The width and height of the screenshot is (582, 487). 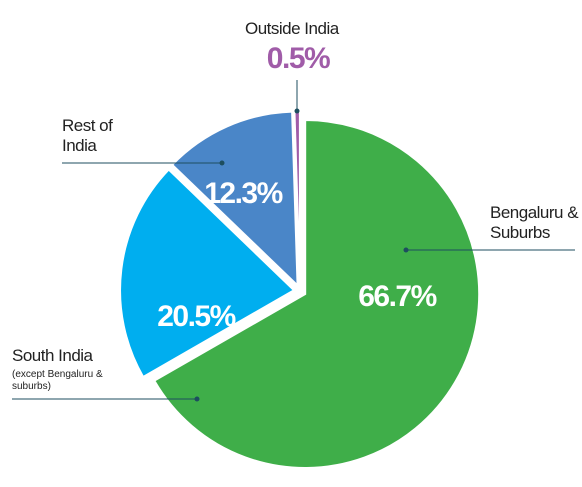 What do you see at coordinates (534, 212) in the screenshot?
I see `category-label-line: Bengaluru &` at bounding box center [534, 212].